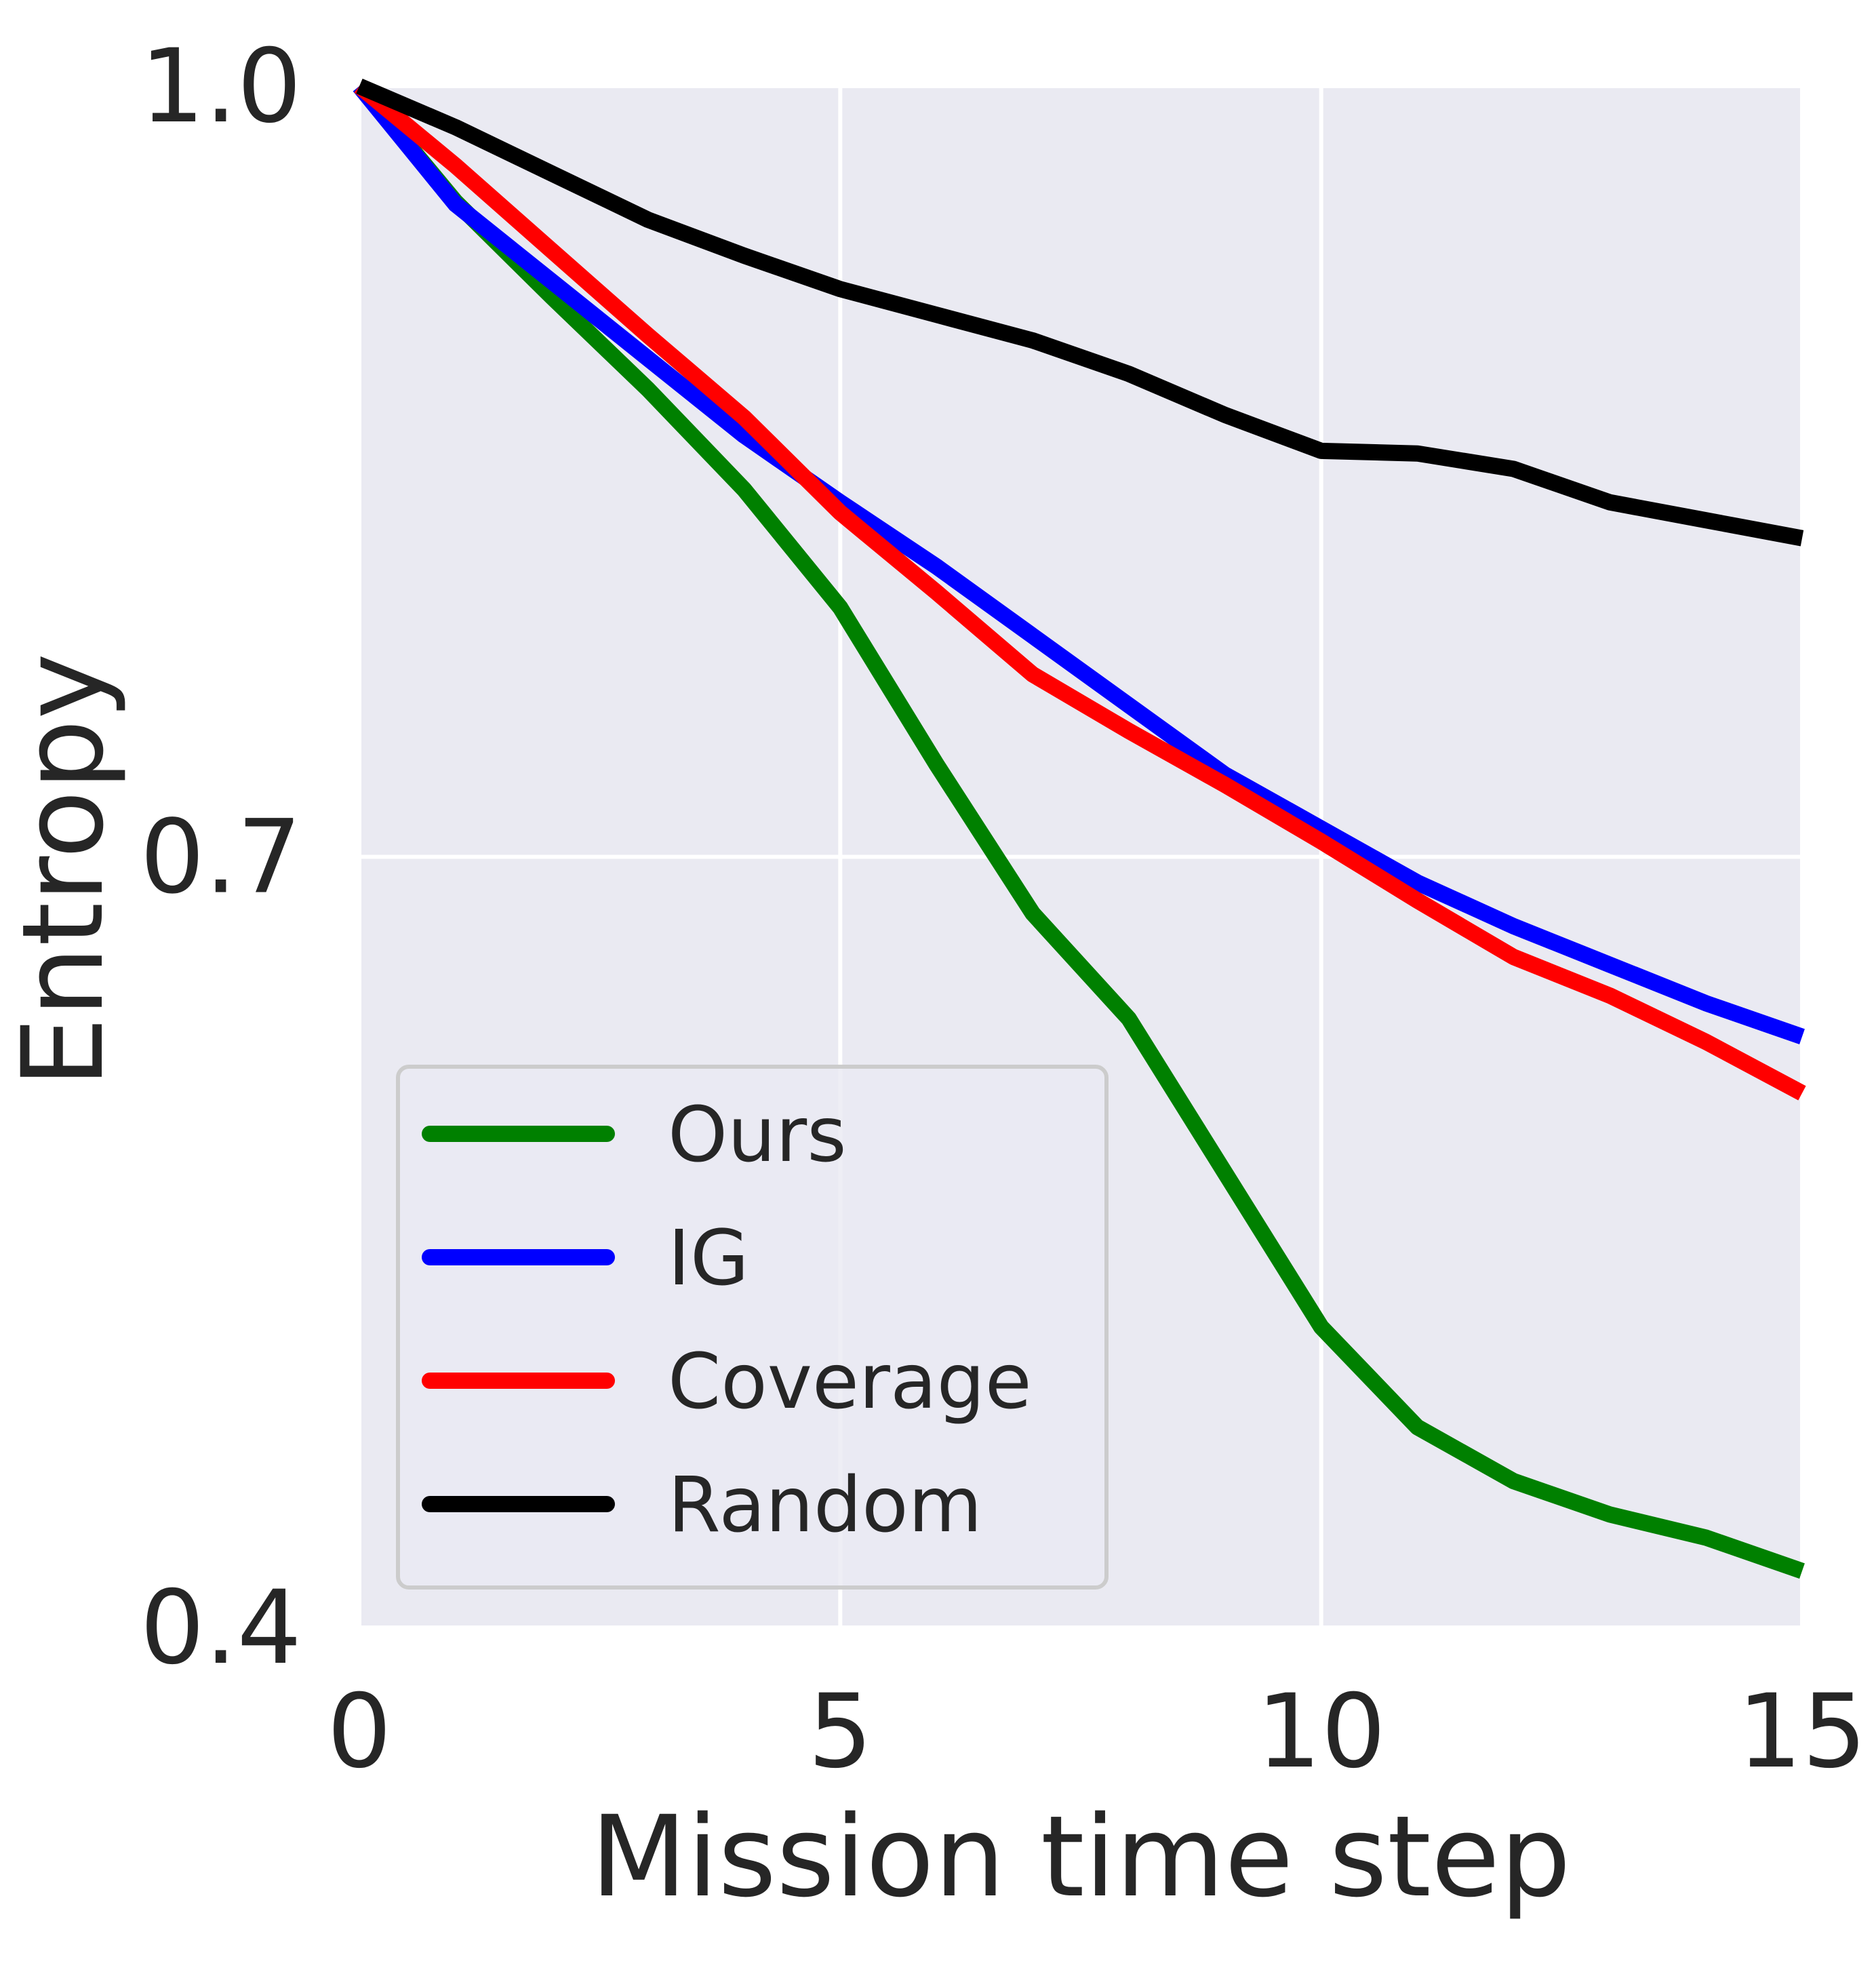 The width and height of the screenshot is (1876, 1972). I want to click on legend-label-random: Random, so click(825, 1505).